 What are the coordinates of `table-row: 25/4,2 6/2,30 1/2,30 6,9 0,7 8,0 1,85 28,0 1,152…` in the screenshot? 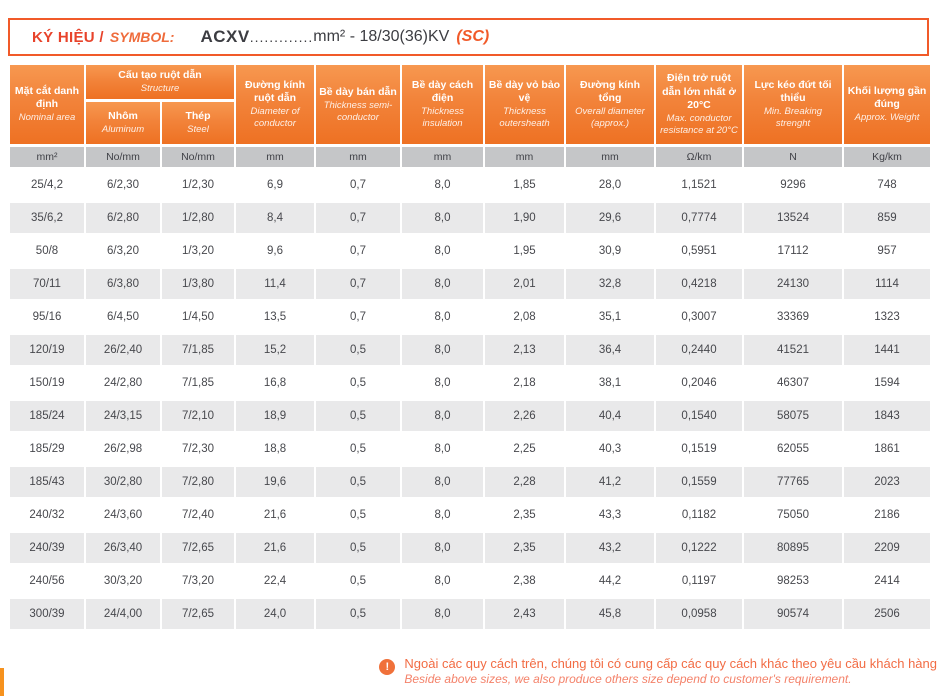 It's located at (470, 185).